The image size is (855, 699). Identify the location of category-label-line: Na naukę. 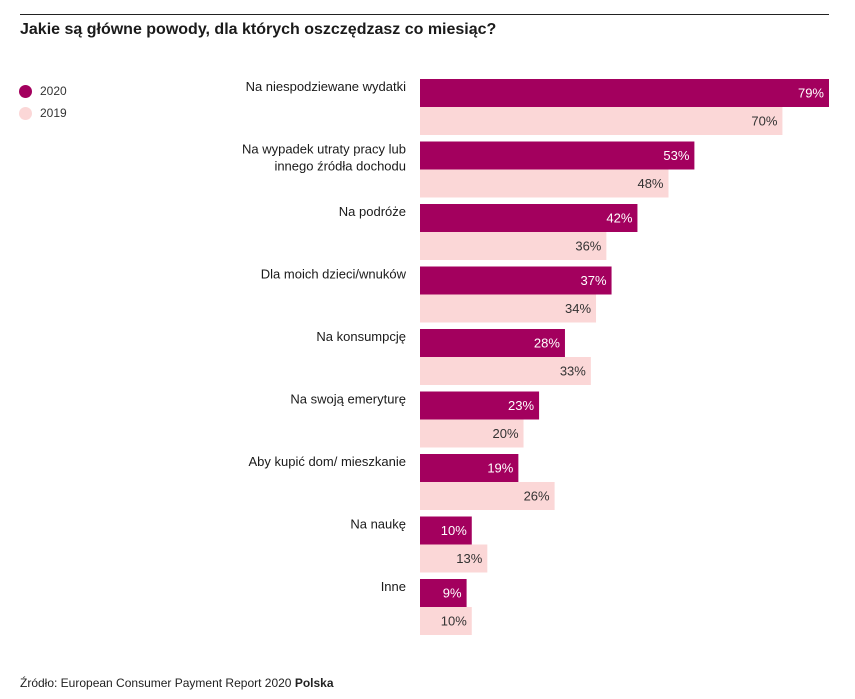
(378, 524).